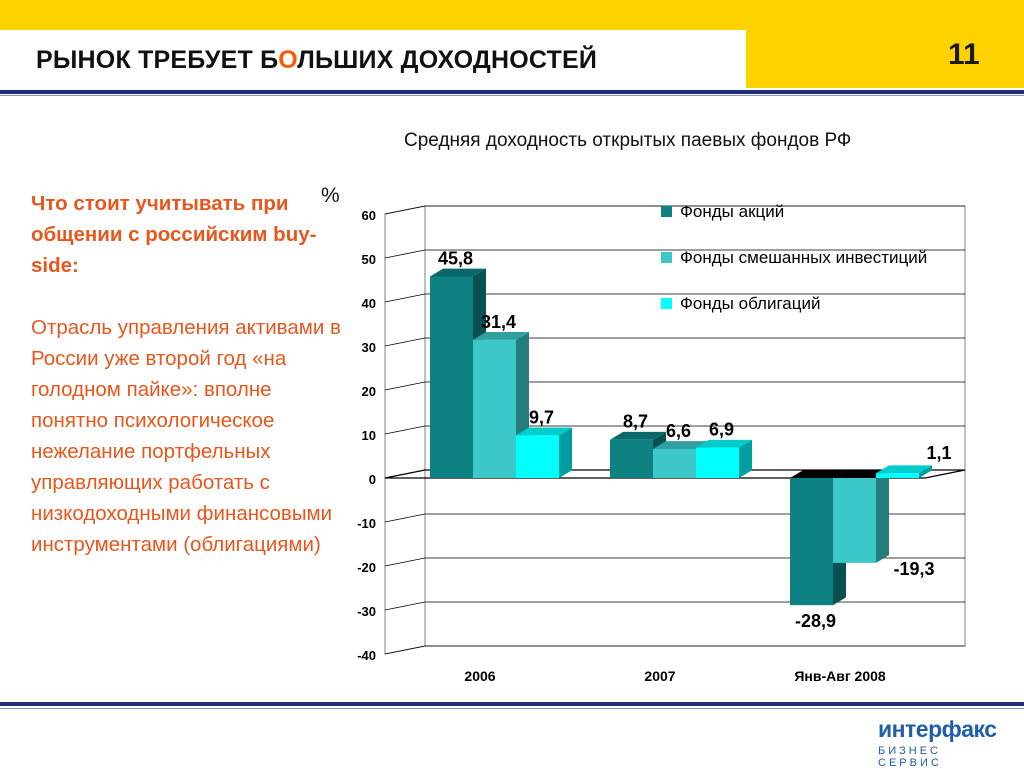  Describe the element at coordinates (803, 257) in the screenshot. I see `legend-label: Фонды смешанных инвестиций` at that location.